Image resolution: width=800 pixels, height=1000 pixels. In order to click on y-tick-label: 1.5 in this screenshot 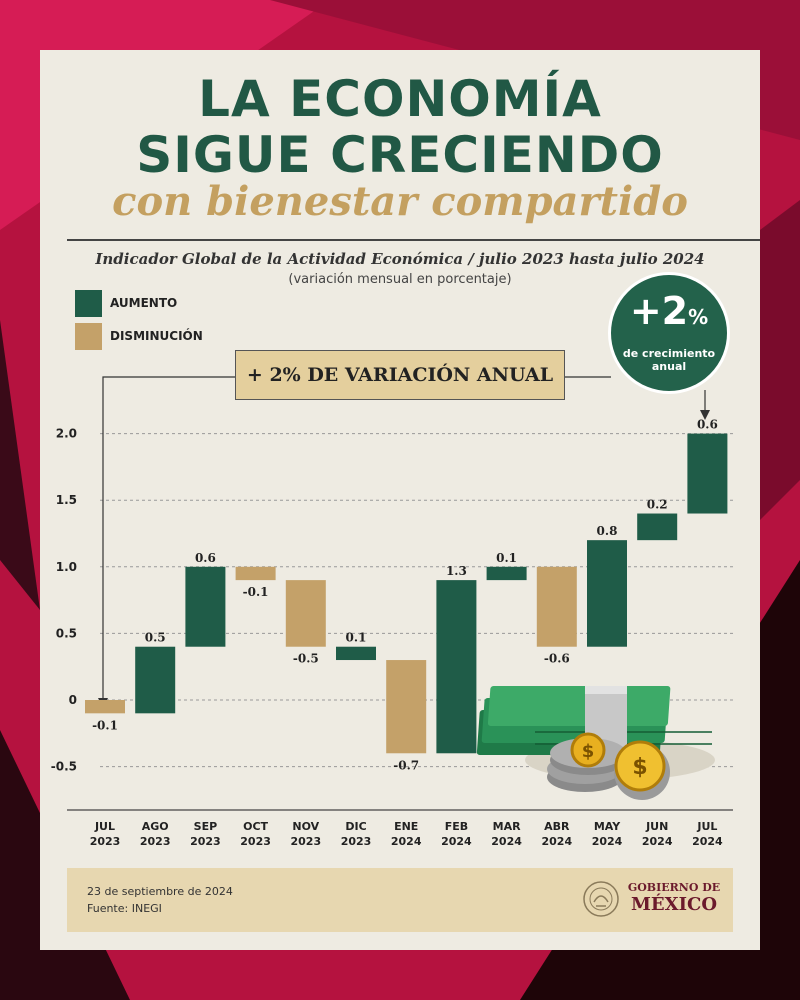, I will do `click(66, 500)`.